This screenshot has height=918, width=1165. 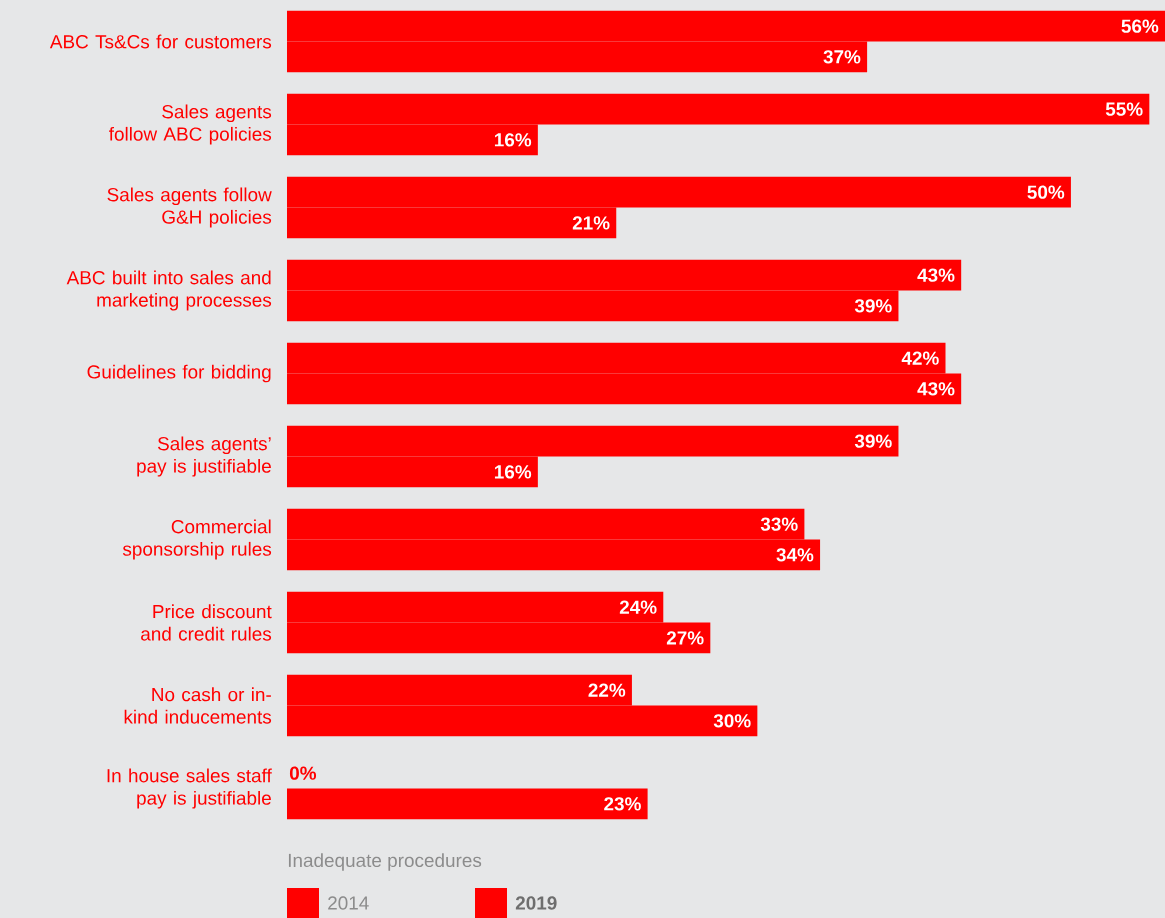 What do you see at coordinates (842, 57) in the screenshot?
I see `data-label: 37%` at bounding box center [842, 57].